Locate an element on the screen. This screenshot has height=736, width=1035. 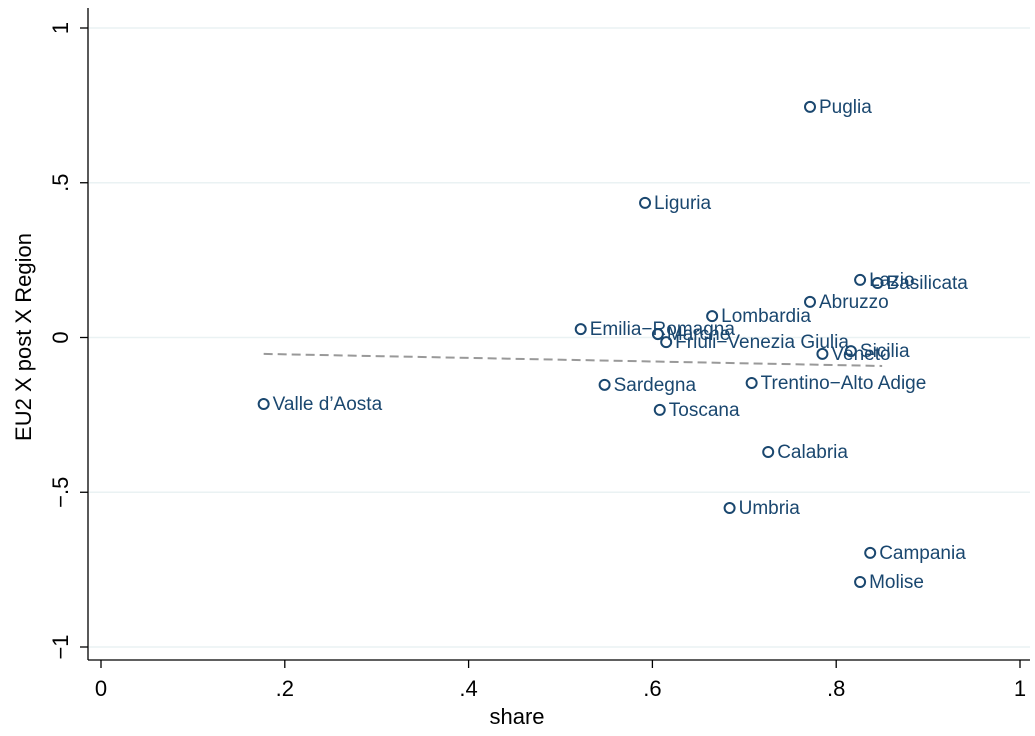
x-tick-label: 1 is located at coordinates (1020, 688).